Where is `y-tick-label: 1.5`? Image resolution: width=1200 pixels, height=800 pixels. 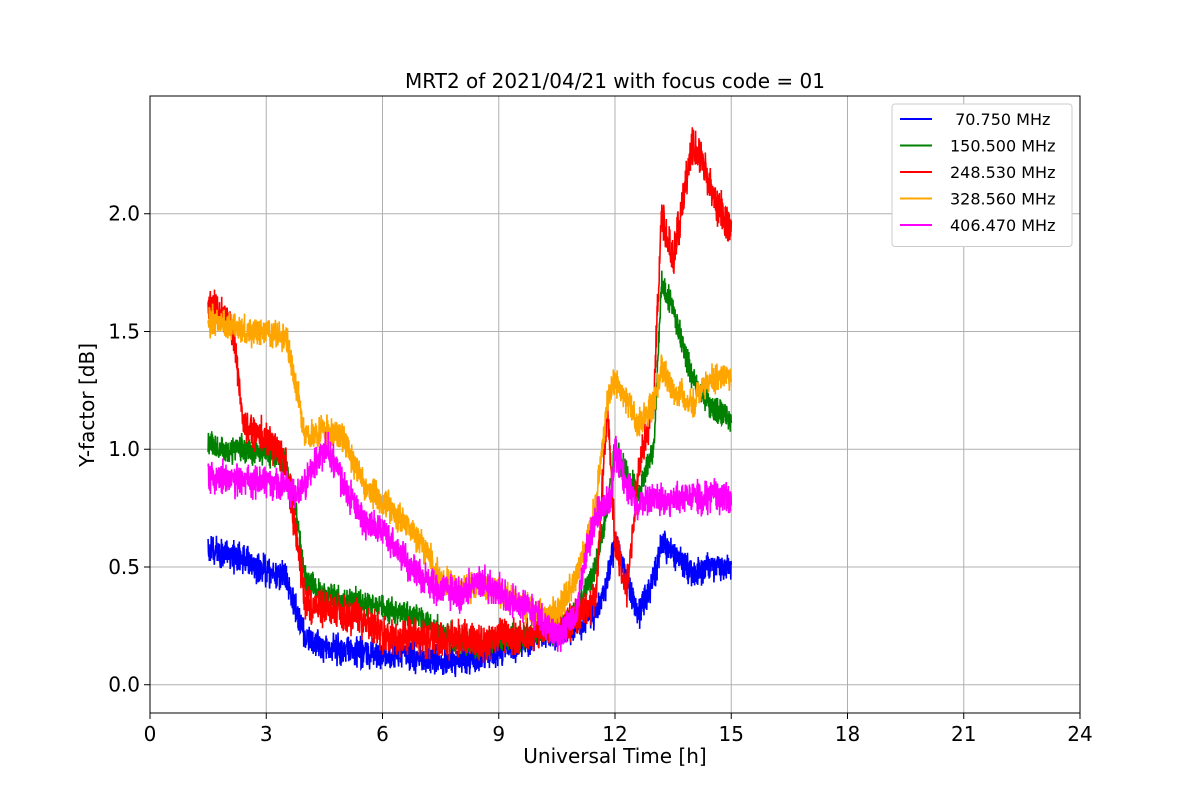
y-tick-label: 1.5 is located at coordinates (124, 331).